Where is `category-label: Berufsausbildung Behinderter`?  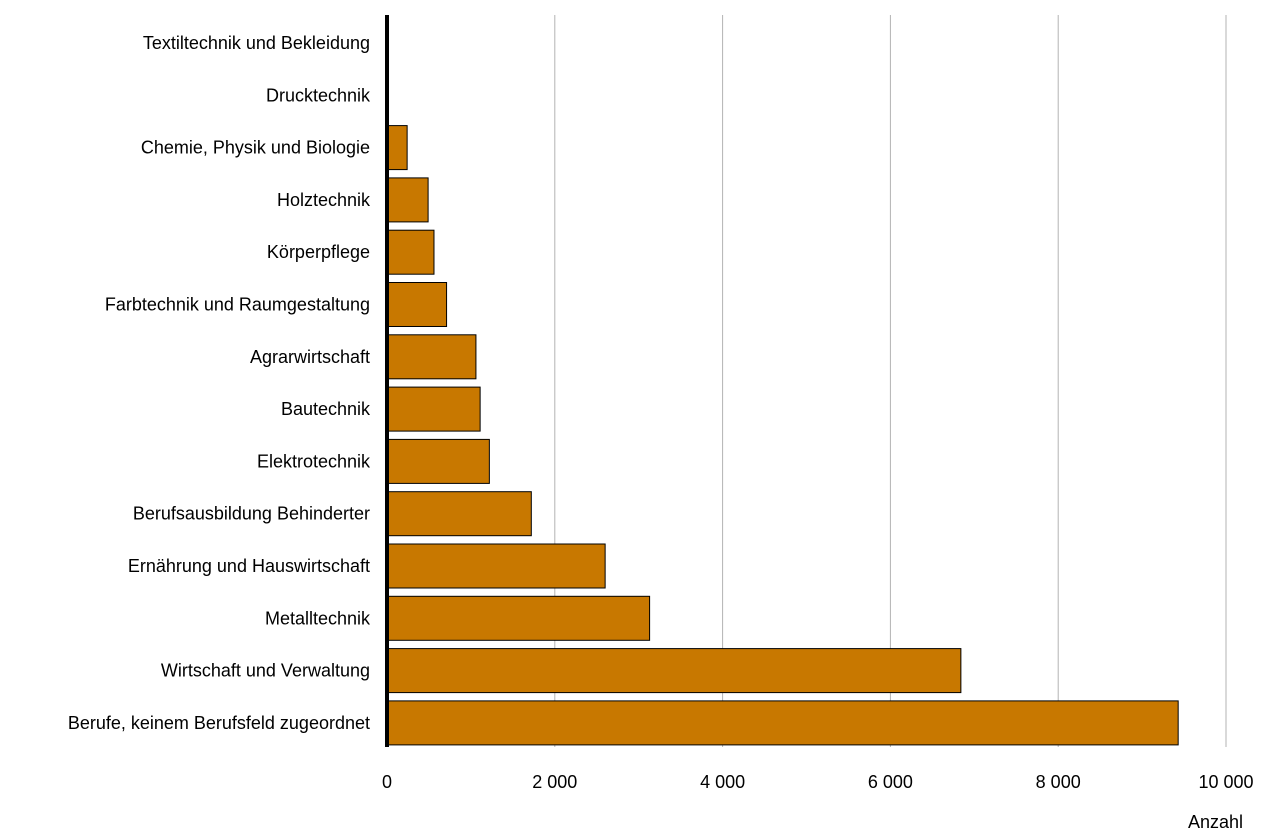 category-label: Berufsausbildung Behinderter is located at coordinates (251, 514).